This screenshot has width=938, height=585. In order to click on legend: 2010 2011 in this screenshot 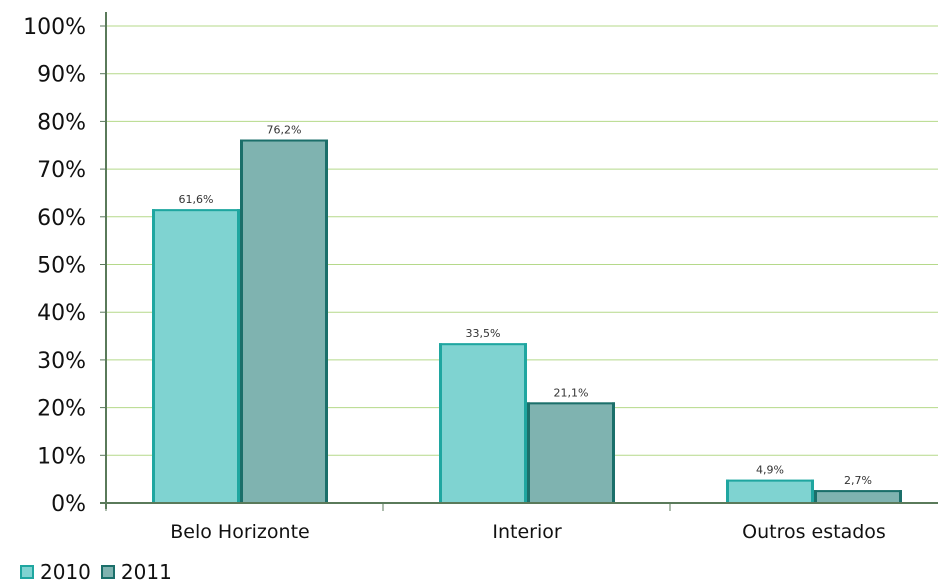, I will do `click(101, 572)`.